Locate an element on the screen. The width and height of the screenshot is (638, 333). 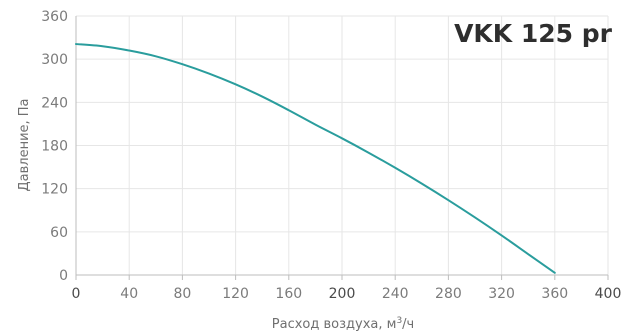
y-tick-label: 120 is located at coordinates (54, 190).